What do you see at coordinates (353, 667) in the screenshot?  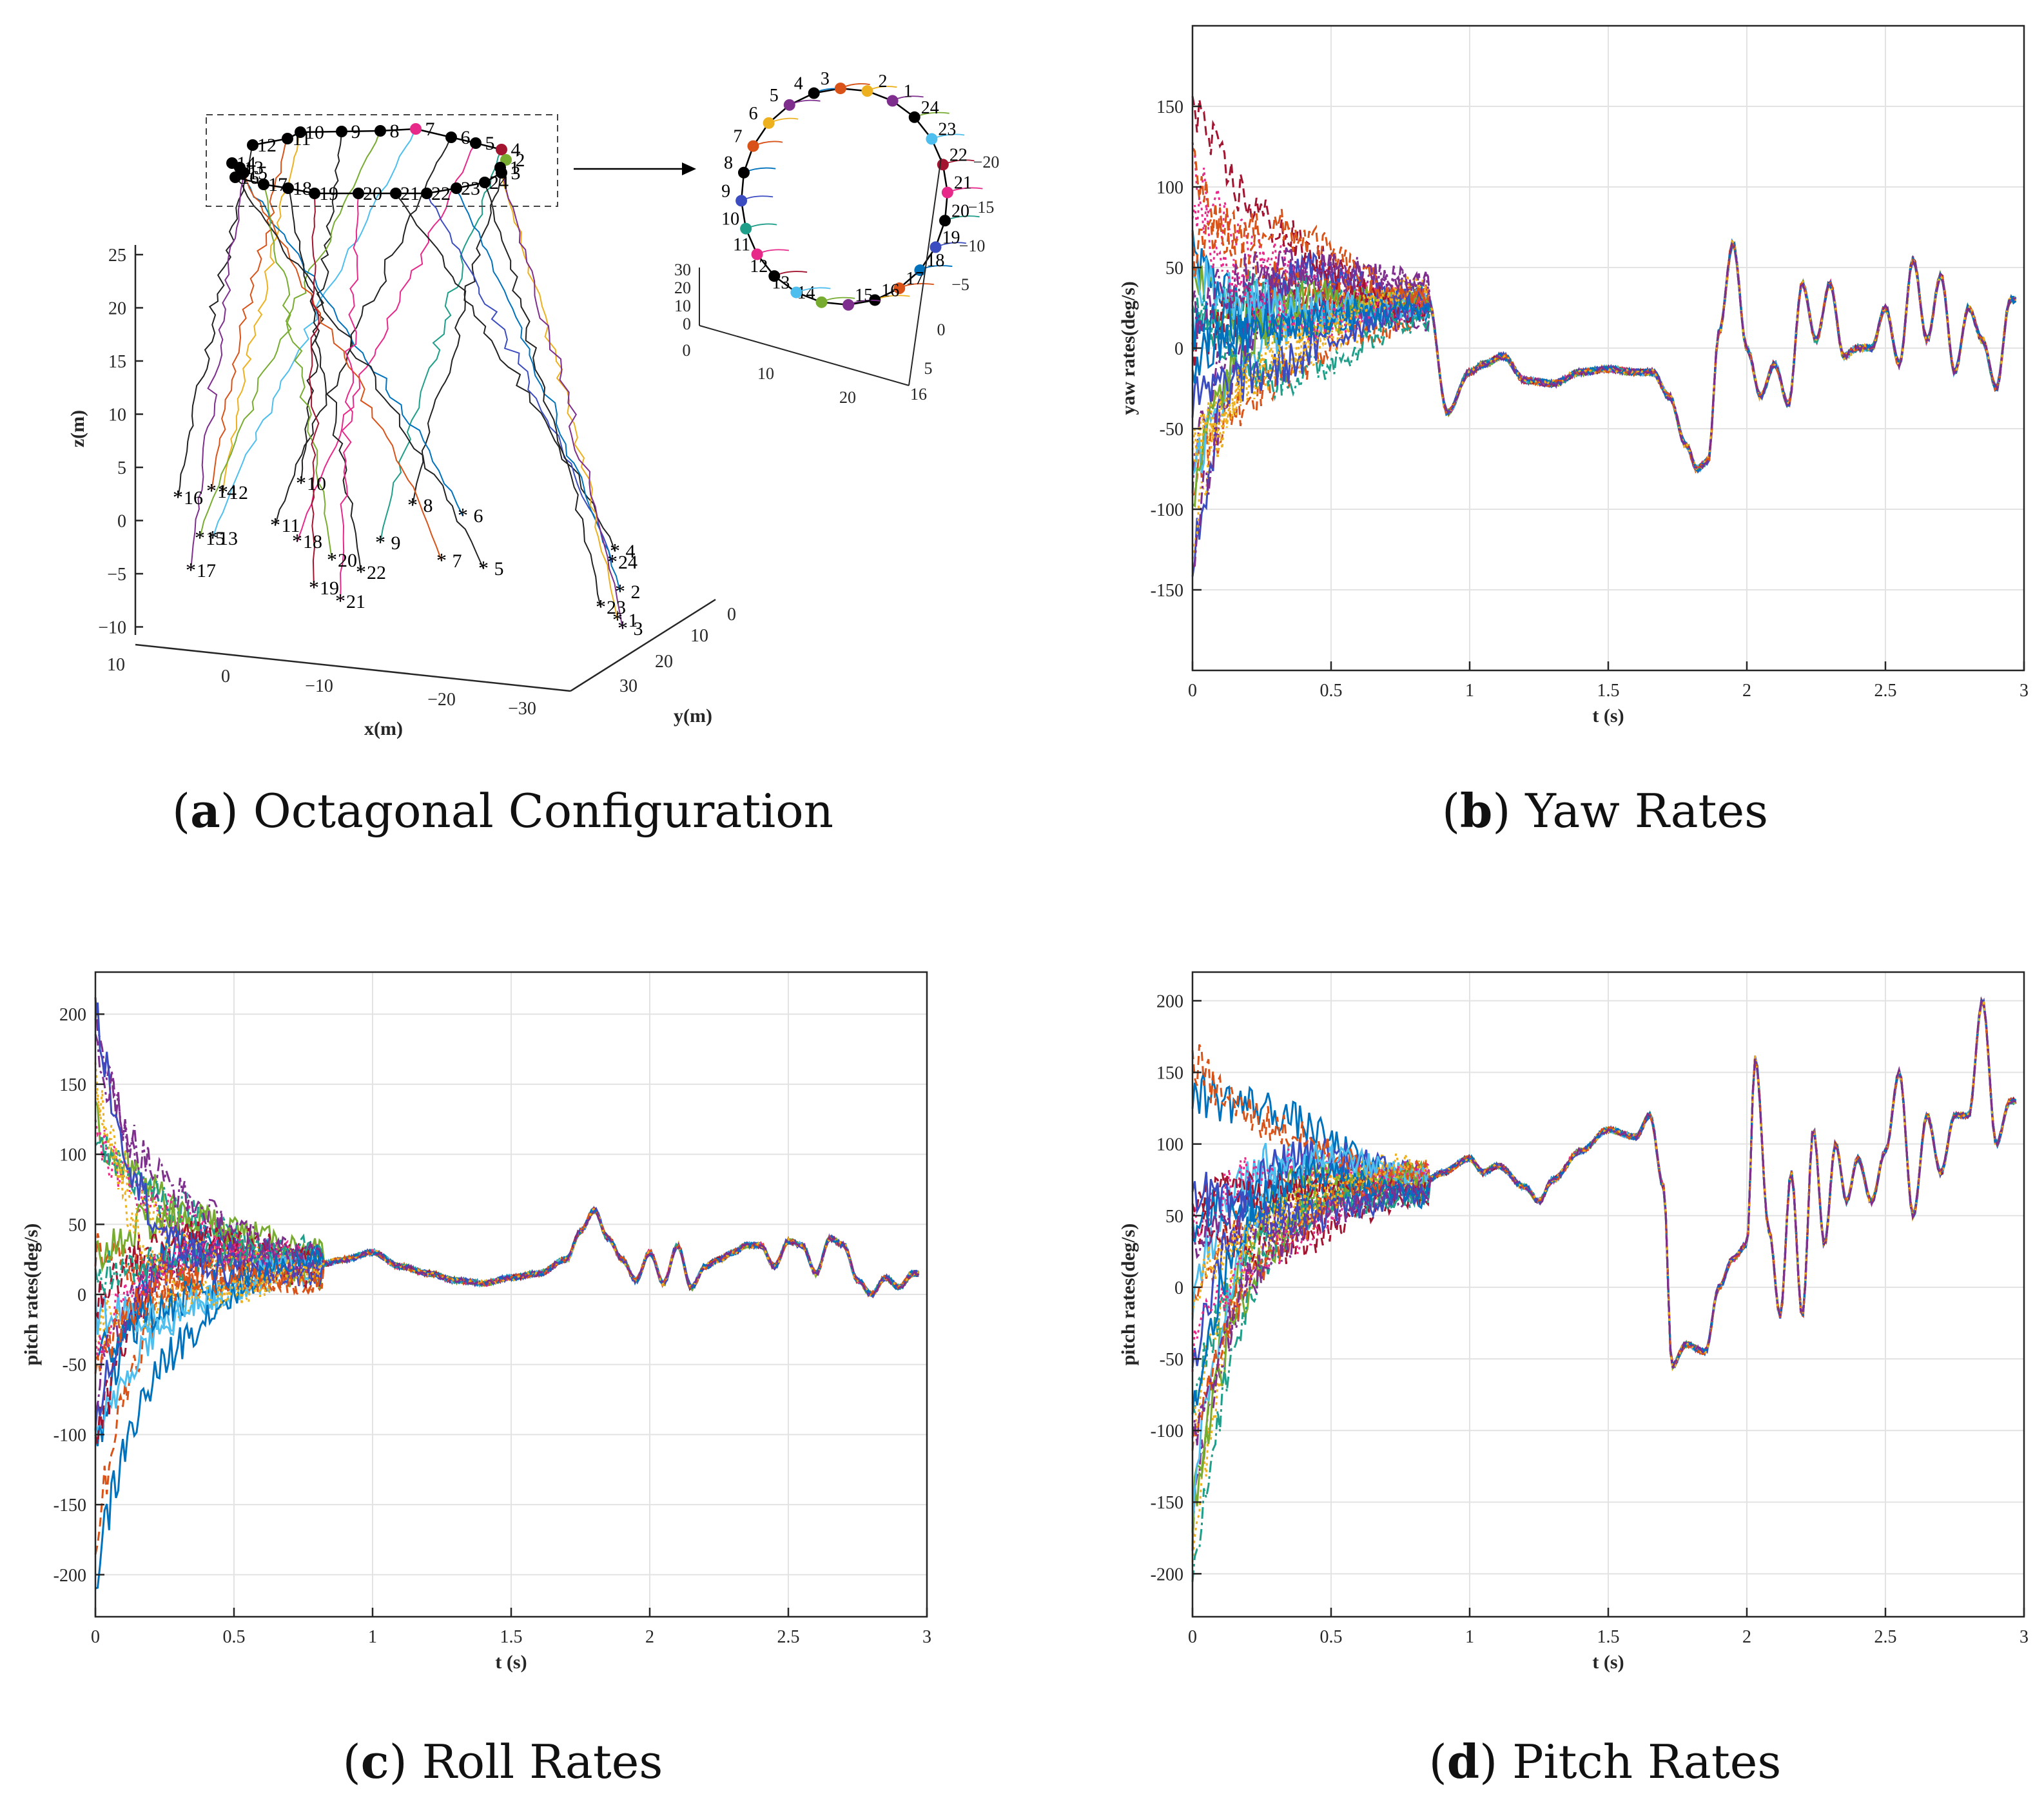 I see `x-axis-line` at bounding box center [353, 667].